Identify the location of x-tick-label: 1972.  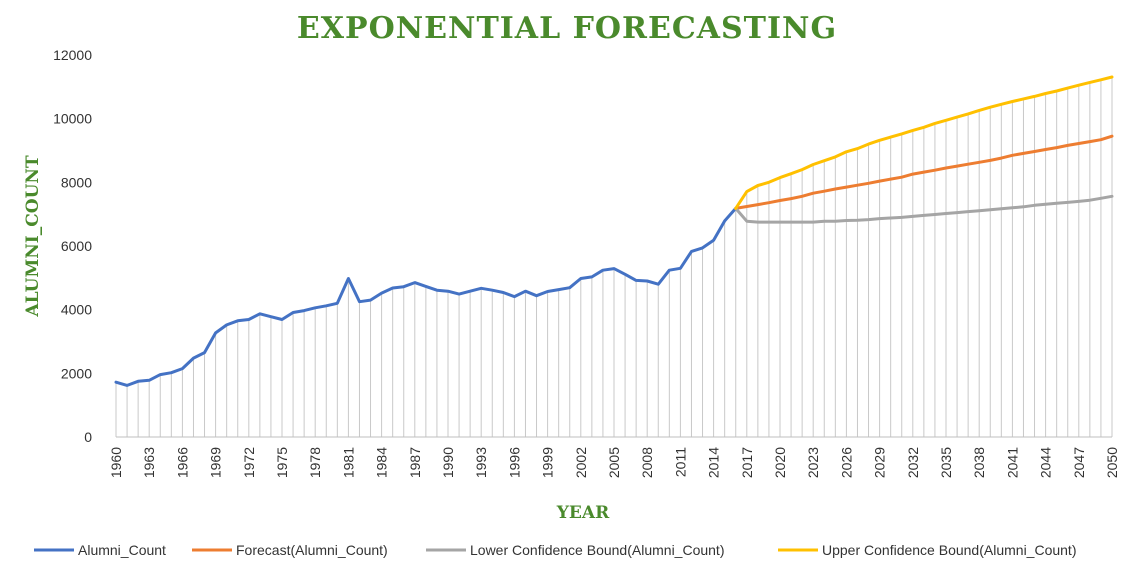
(249, 462).